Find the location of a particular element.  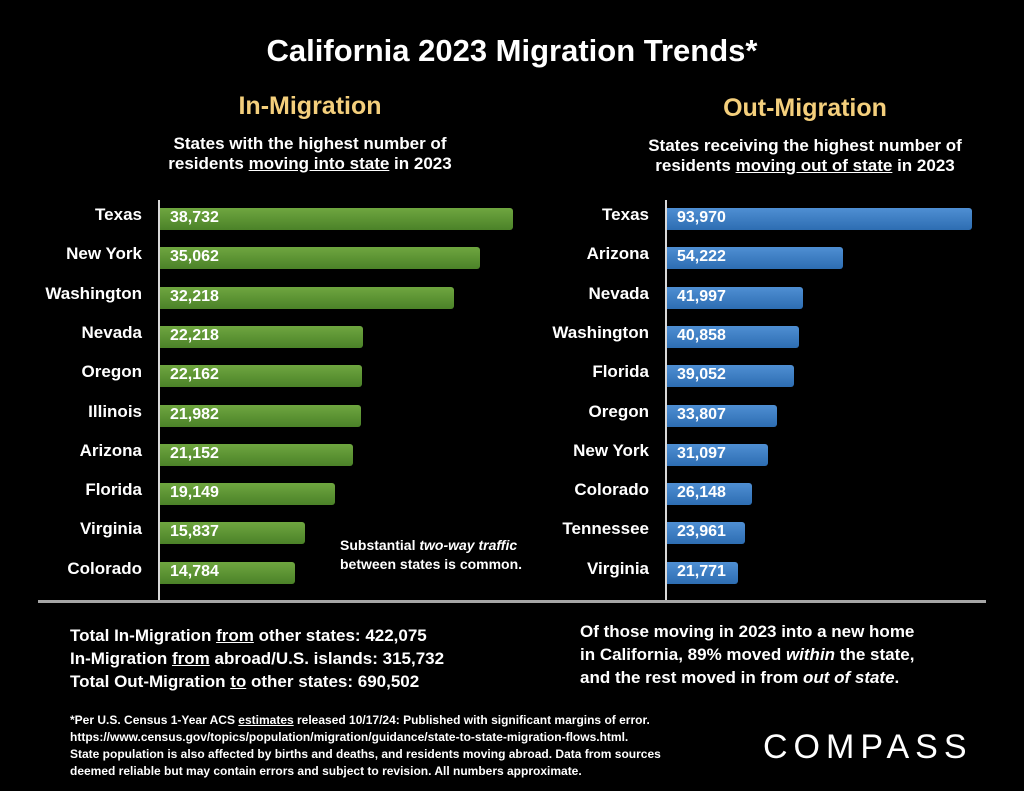

value-label: 35,062 is located at coordinates (194, 257).